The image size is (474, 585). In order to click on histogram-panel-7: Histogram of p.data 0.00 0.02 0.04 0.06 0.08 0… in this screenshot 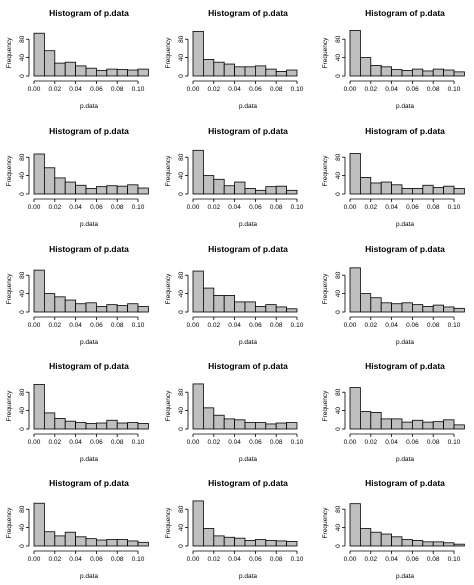, I will do `click(77, 295)`.